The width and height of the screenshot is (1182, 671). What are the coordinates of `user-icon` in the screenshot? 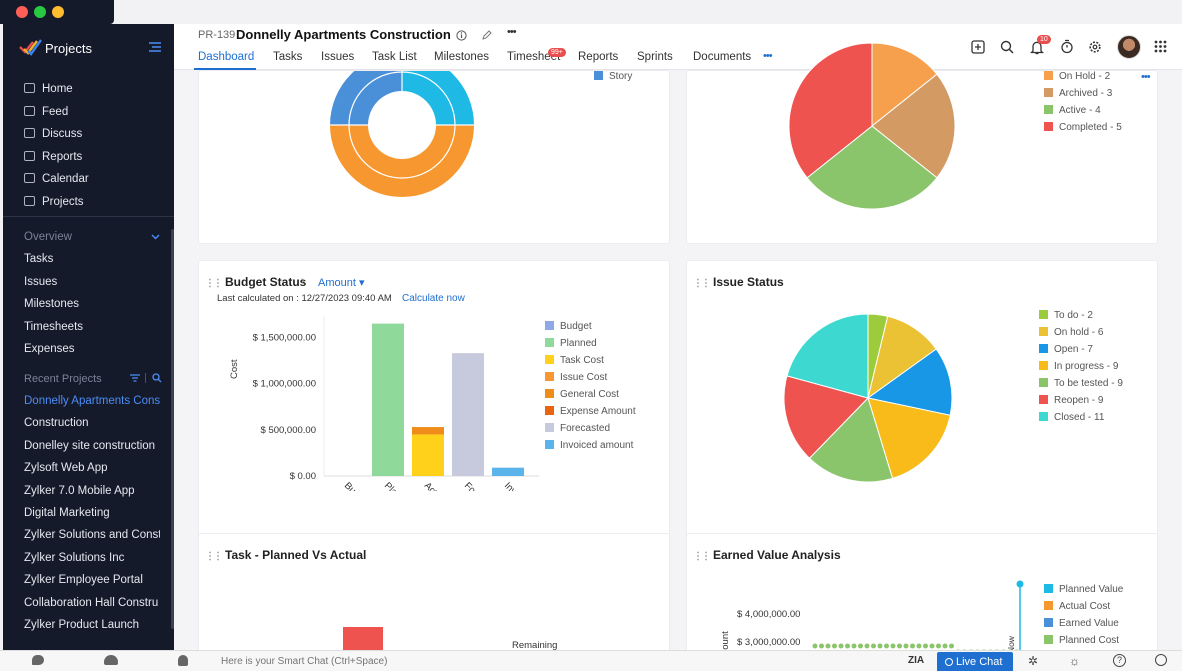 It's located at (183, 660).